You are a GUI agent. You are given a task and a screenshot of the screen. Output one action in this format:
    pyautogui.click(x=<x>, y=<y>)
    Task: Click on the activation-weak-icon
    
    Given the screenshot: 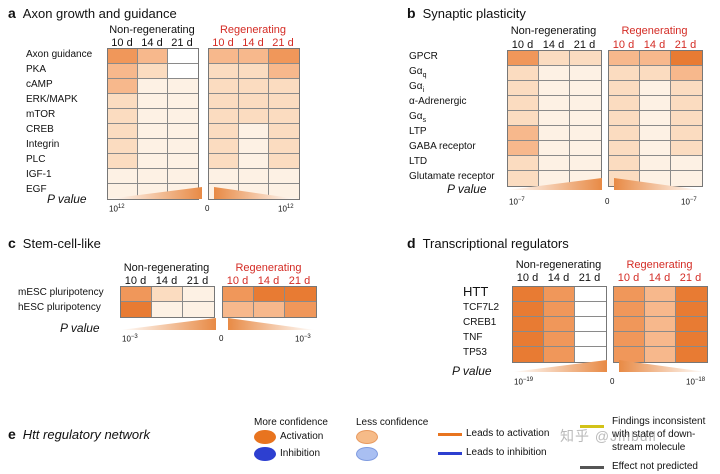 What is the action you would take?
    pyautogui.click(x=367, y=437)
    